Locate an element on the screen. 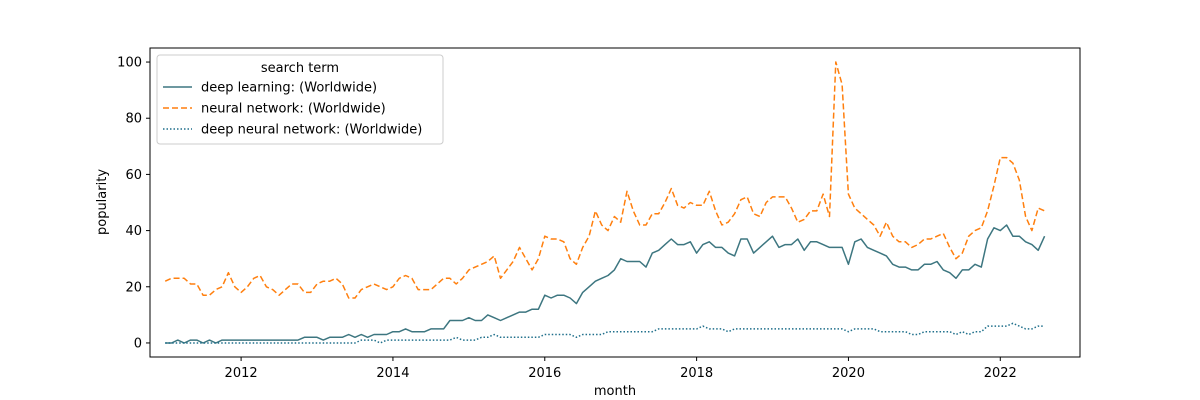 The height and width of the screenshot is (400, 1200). y-tick-label: 60 is located at coordinates (133, 175).